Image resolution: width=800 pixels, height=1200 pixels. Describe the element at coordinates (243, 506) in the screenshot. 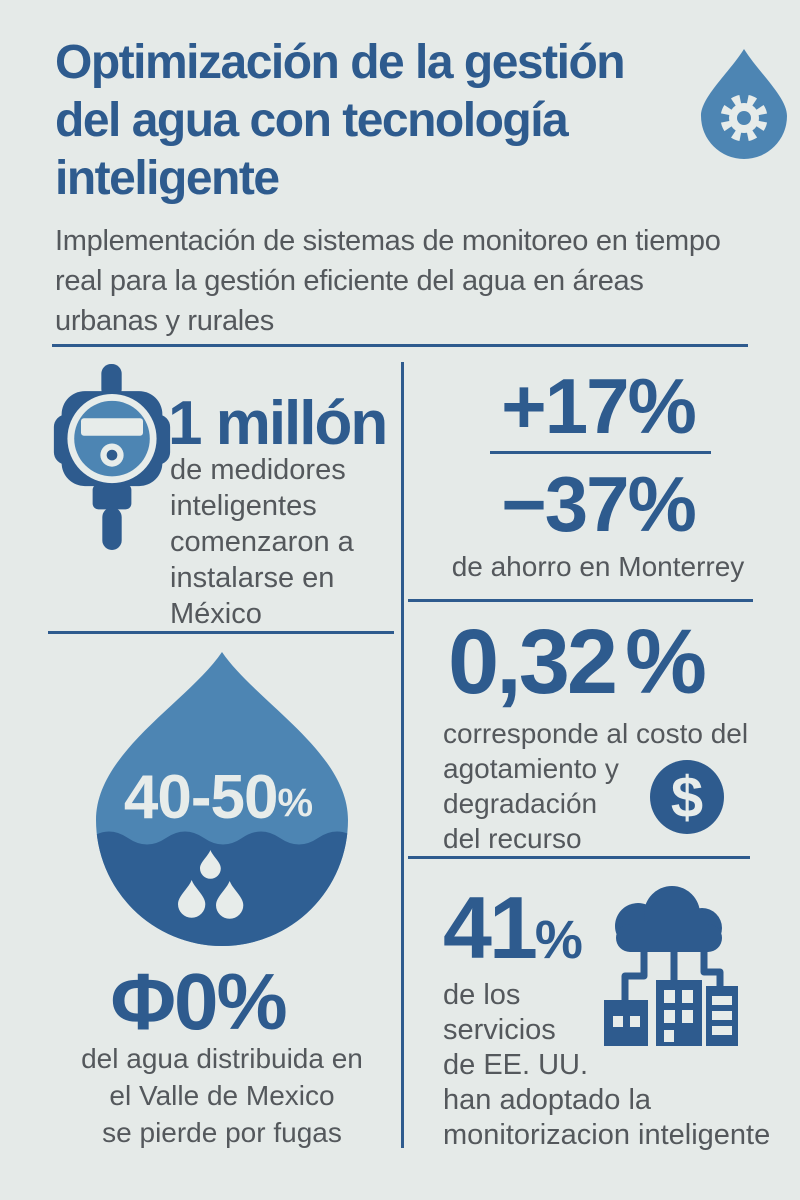

I see `caption-line: inteligentes` at that location.